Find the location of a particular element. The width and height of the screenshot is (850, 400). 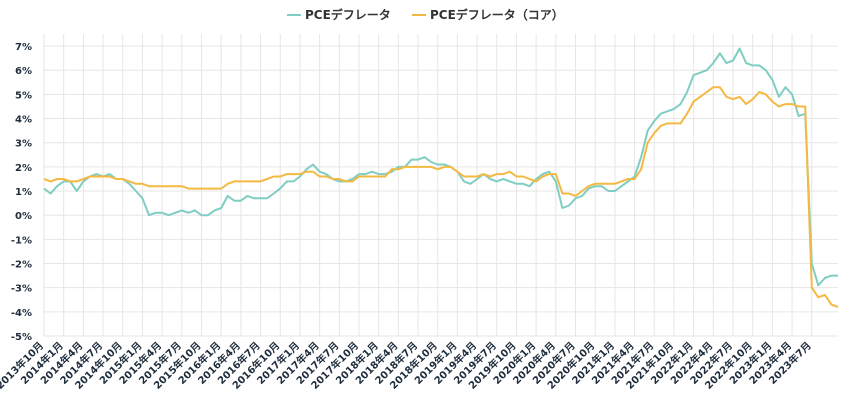

y-tick-label: -1% is located at coordinates (21, 240).